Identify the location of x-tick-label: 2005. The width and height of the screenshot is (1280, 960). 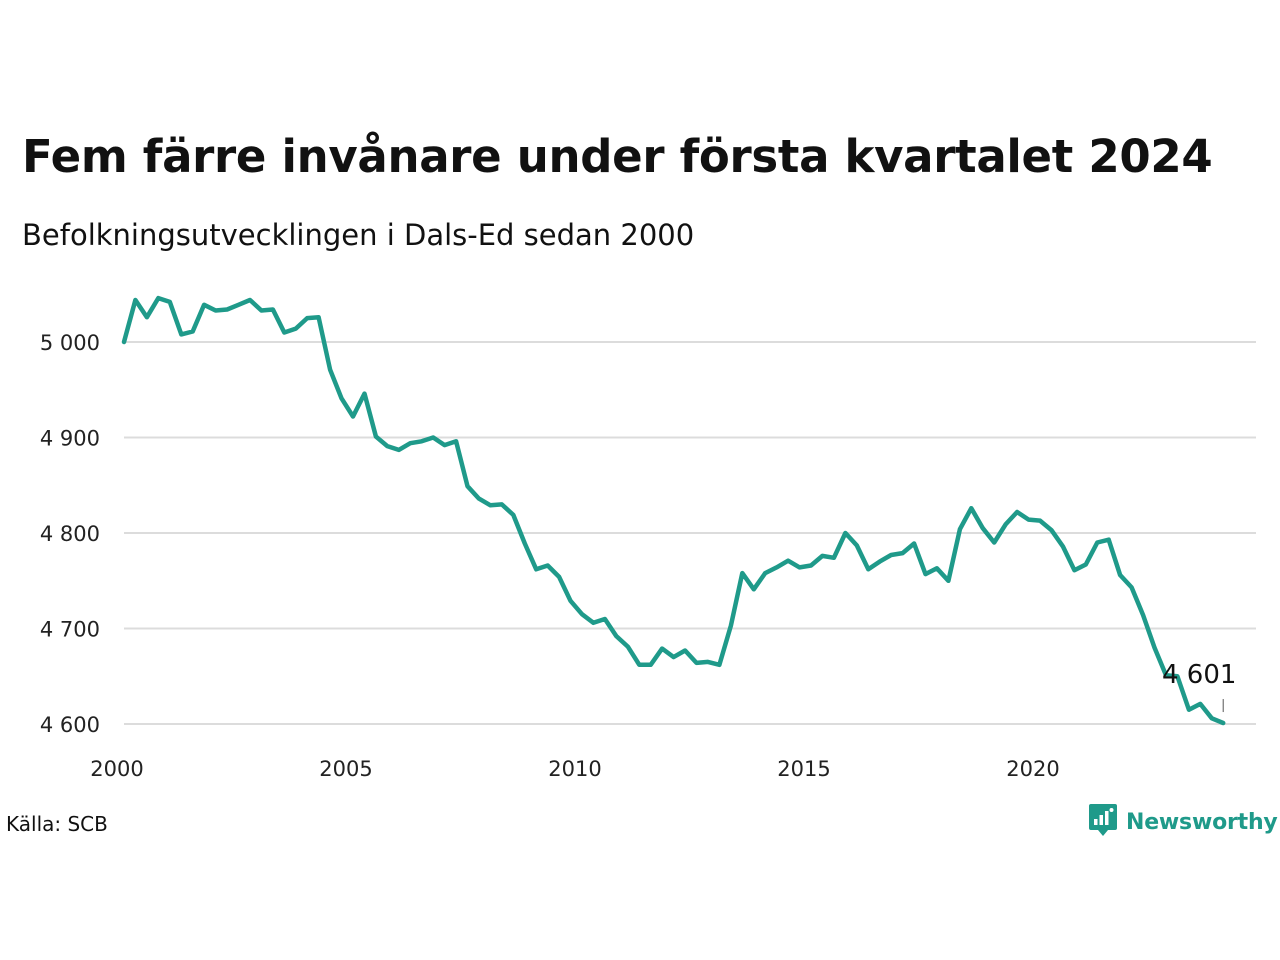
(345, 769).